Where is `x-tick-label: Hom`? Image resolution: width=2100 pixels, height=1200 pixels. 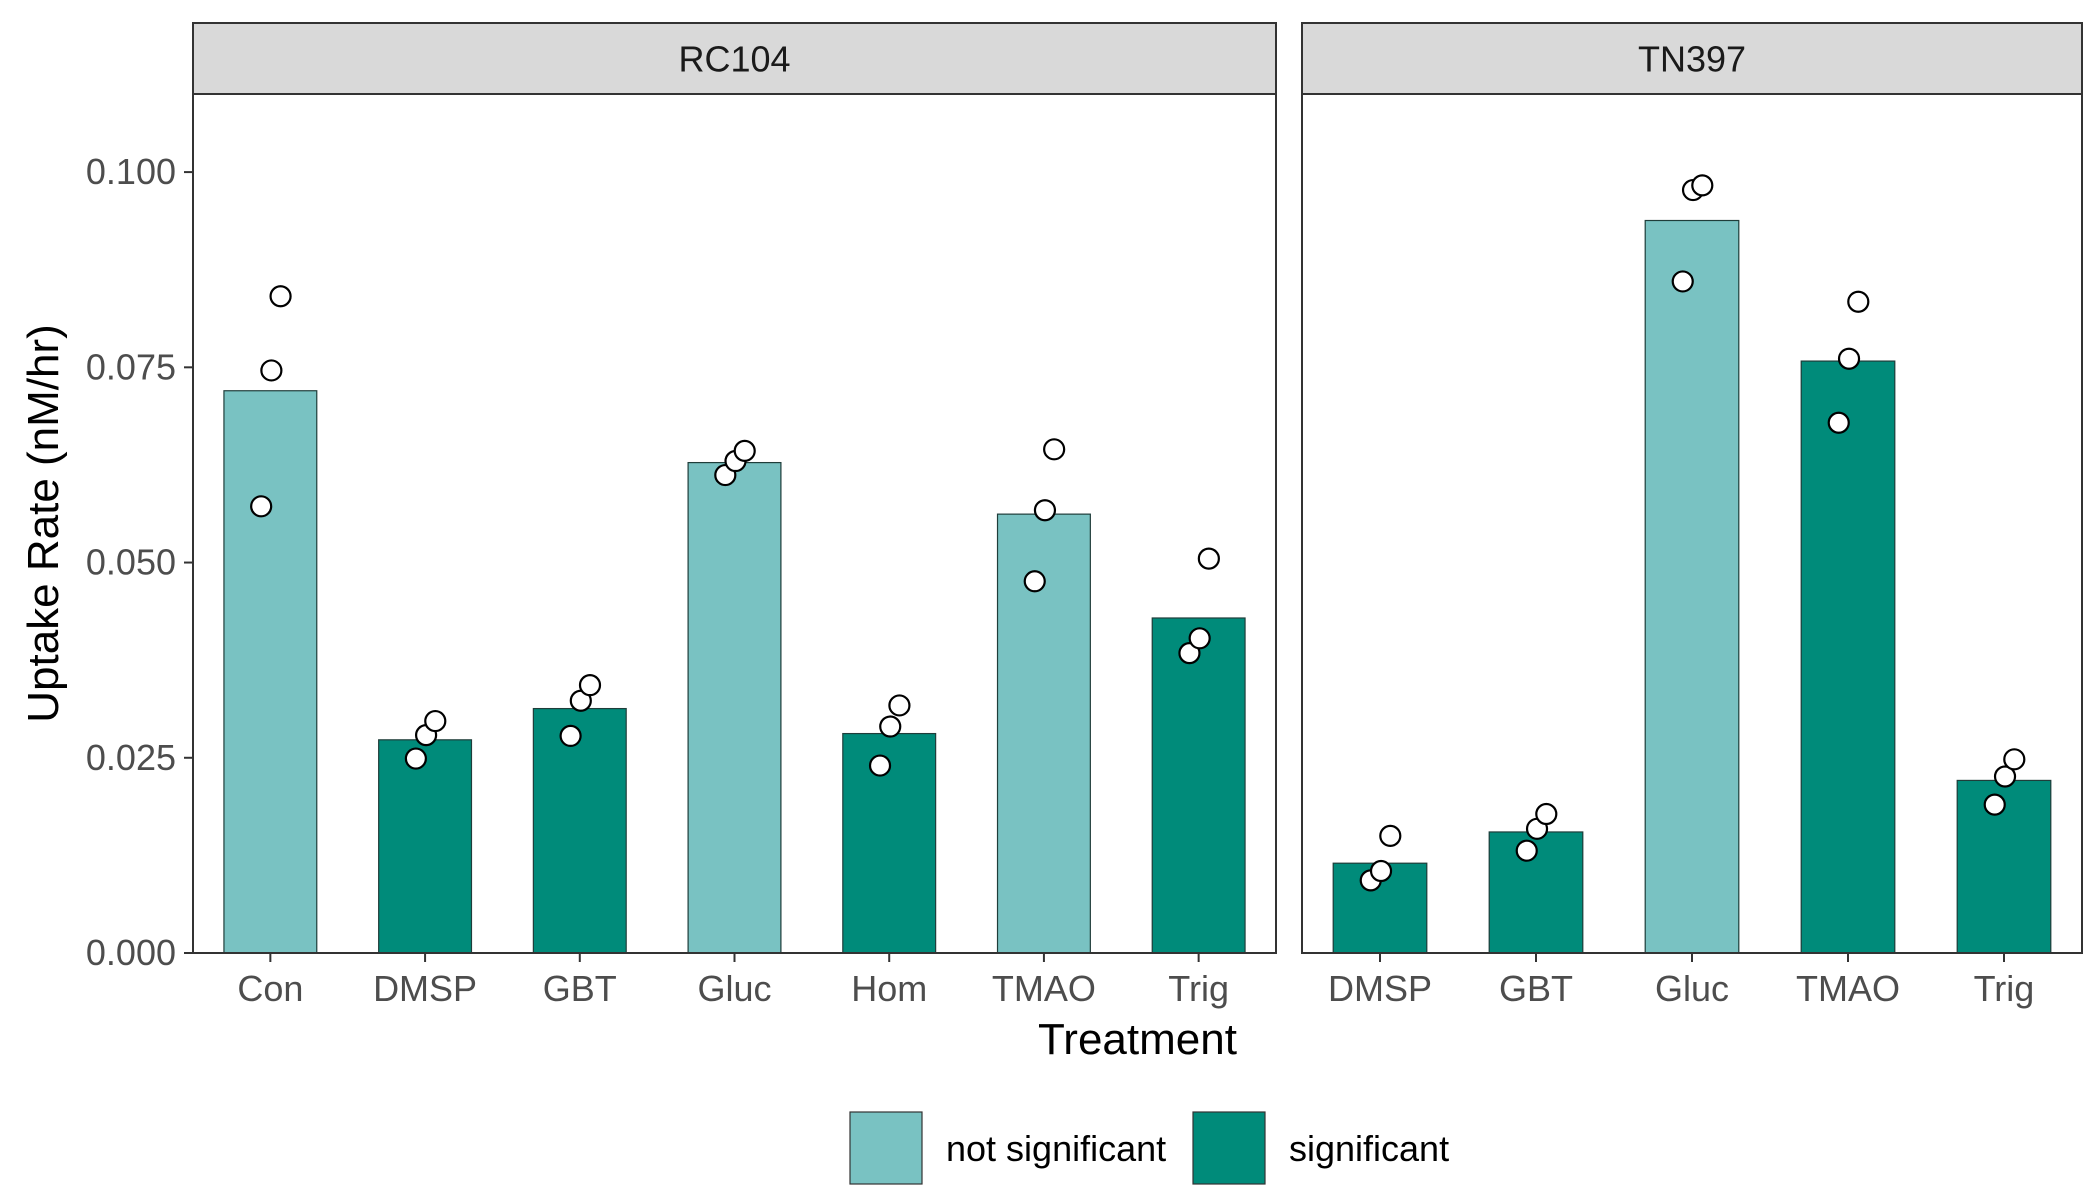 x-tick-label: Hom is located at coordinates (889, 988).